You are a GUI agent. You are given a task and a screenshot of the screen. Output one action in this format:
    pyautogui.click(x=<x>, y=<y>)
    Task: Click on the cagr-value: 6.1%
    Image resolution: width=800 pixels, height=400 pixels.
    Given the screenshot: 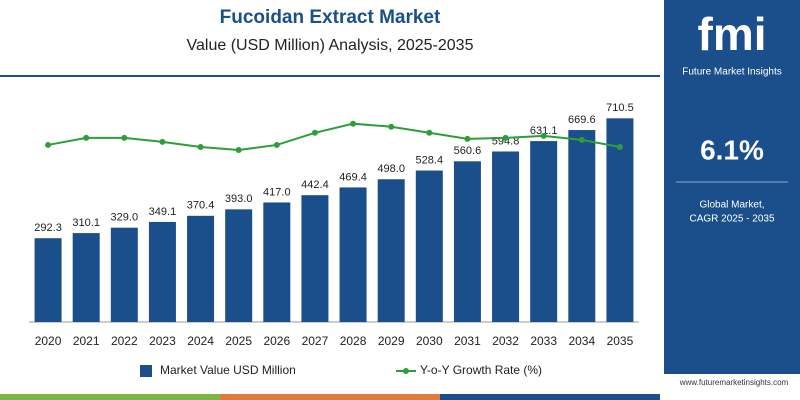 What is the action you would take?
    pyautogui.click(x=732, y=149)
    